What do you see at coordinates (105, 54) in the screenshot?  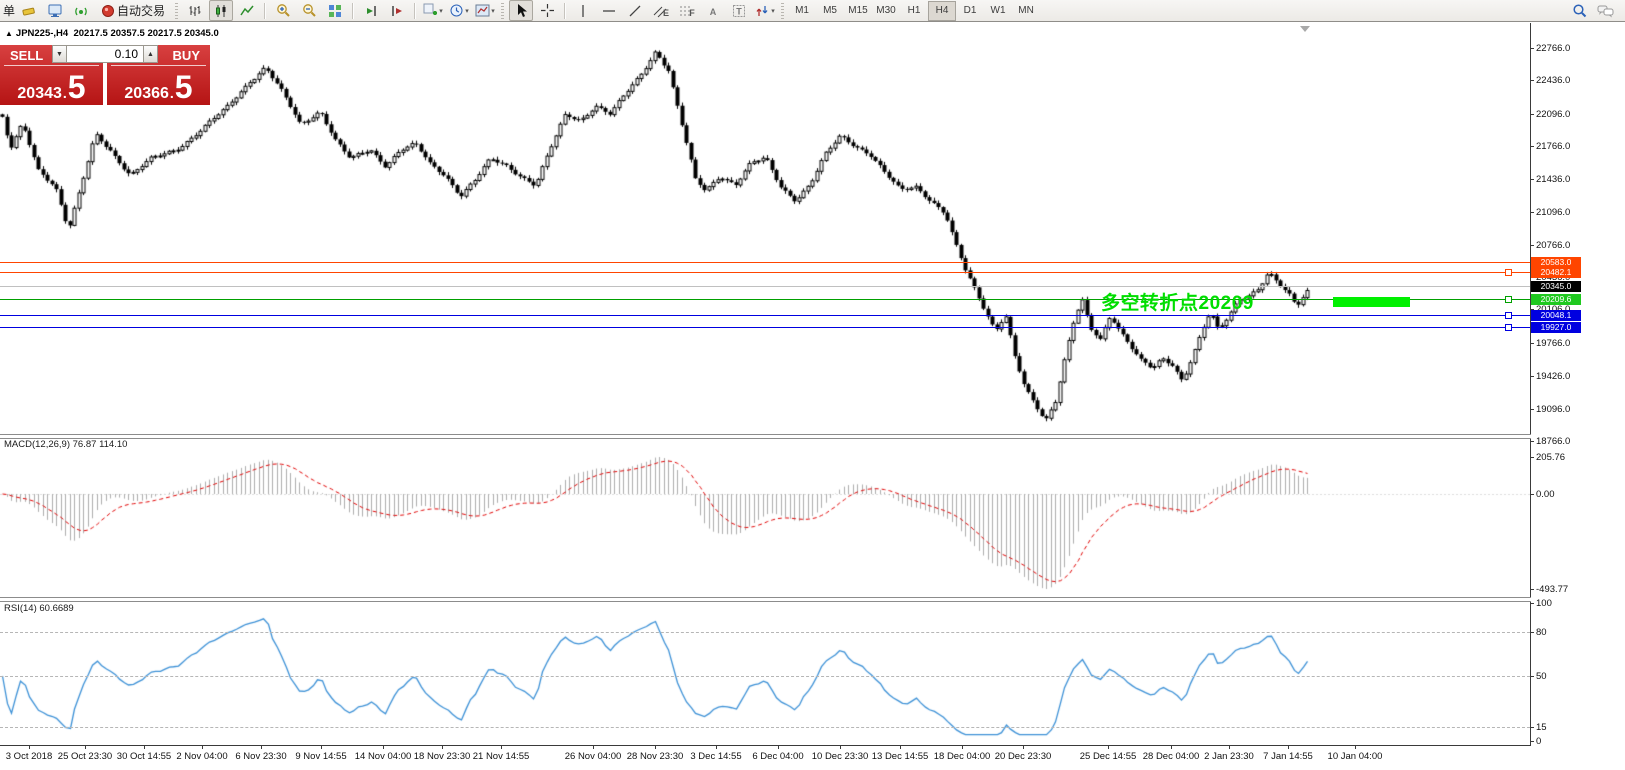 I see `volume-input: 0.10` at bounding box center [105, 54].